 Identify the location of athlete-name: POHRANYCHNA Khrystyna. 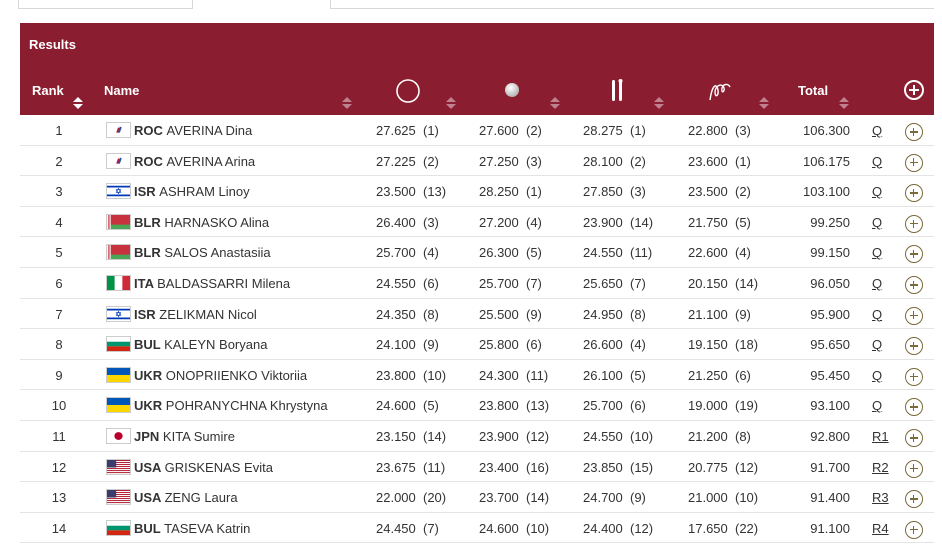
(246, 406).